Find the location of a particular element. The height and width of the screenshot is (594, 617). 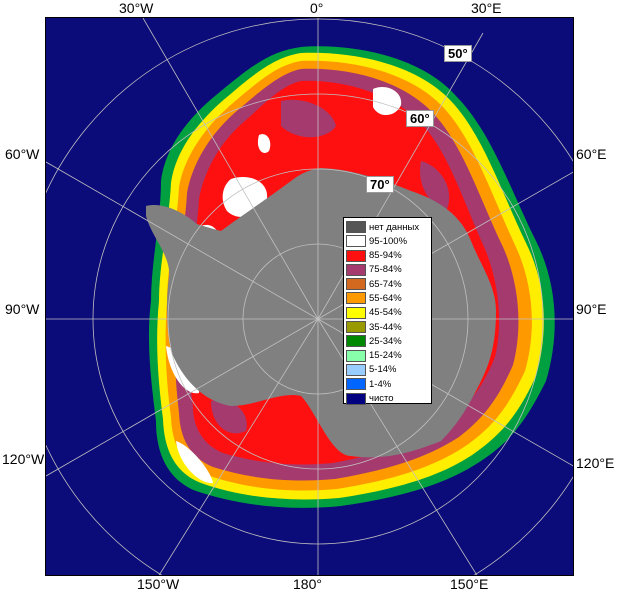

lat-label-70: 70° is located at coordinates (380, 184).